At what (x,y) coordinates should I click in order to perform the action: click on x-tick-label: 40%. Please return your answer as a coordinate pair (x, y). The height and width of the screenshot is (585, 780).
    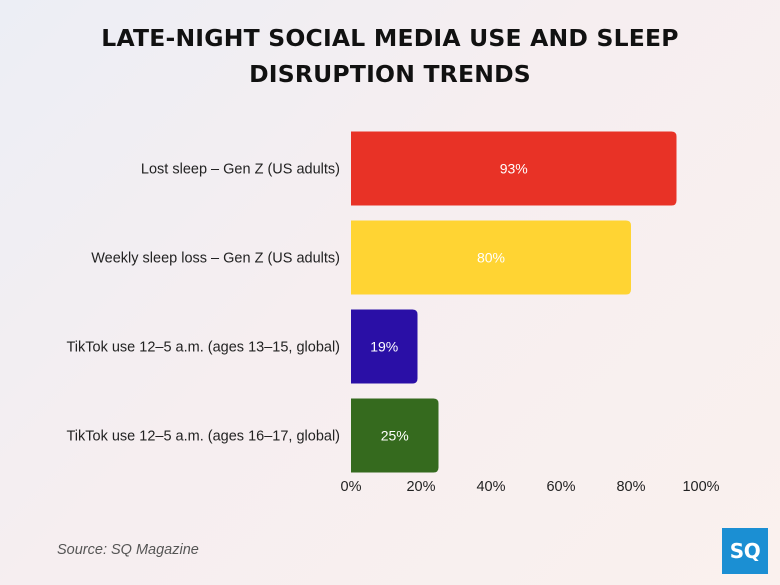
    Looking at the image, I should click on (490, 487).